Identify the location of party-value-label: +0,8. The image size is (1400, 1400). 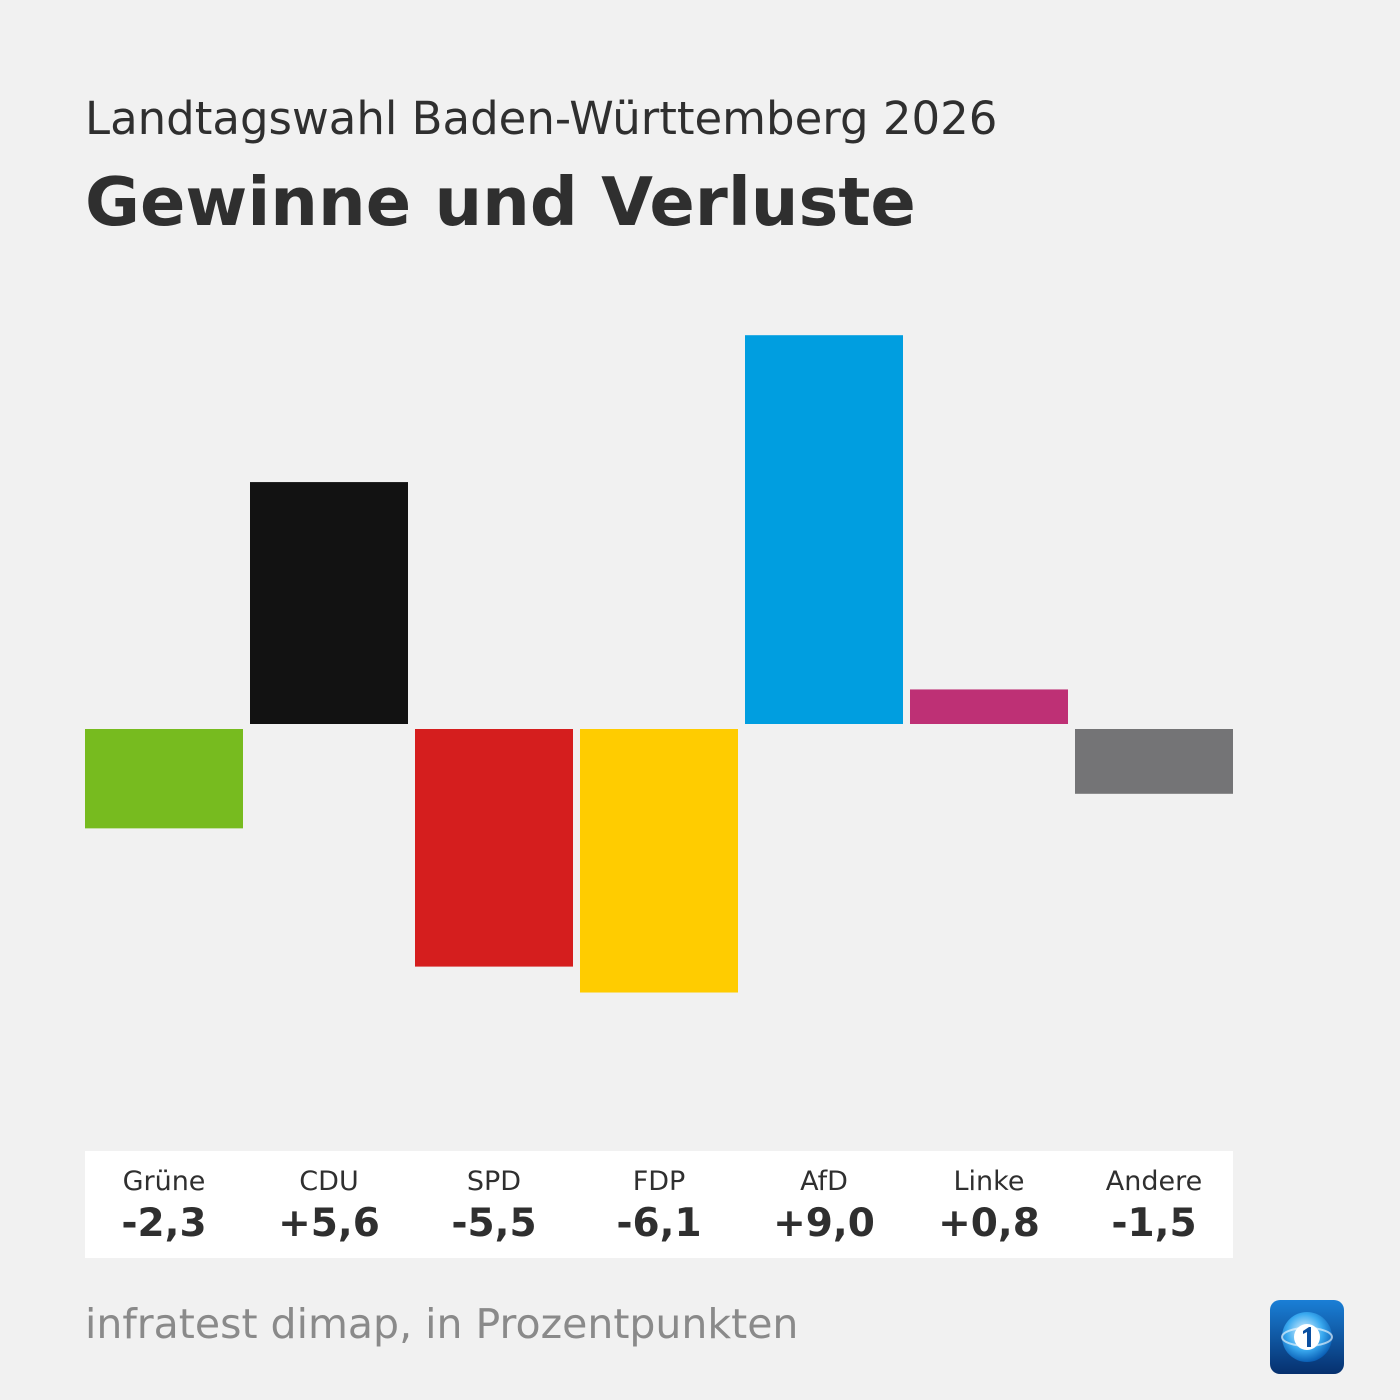
(989, 1223).